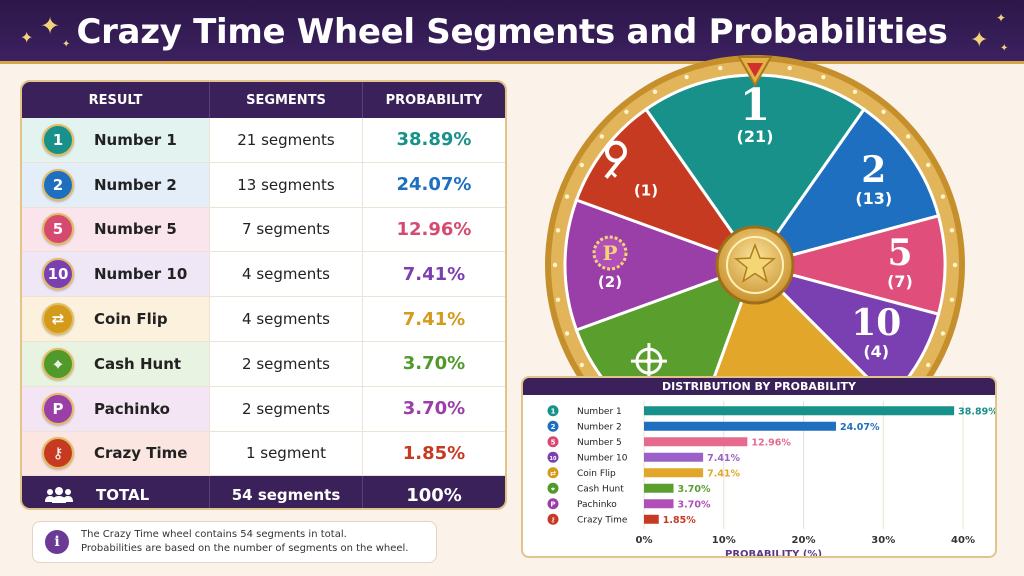 The height and width of the screenshot is (576, 1024). What do you see at coordinates (900, 281) in the screenshot?
I see `wheel-segment-count: (7)` at bounding box center [900, 281].